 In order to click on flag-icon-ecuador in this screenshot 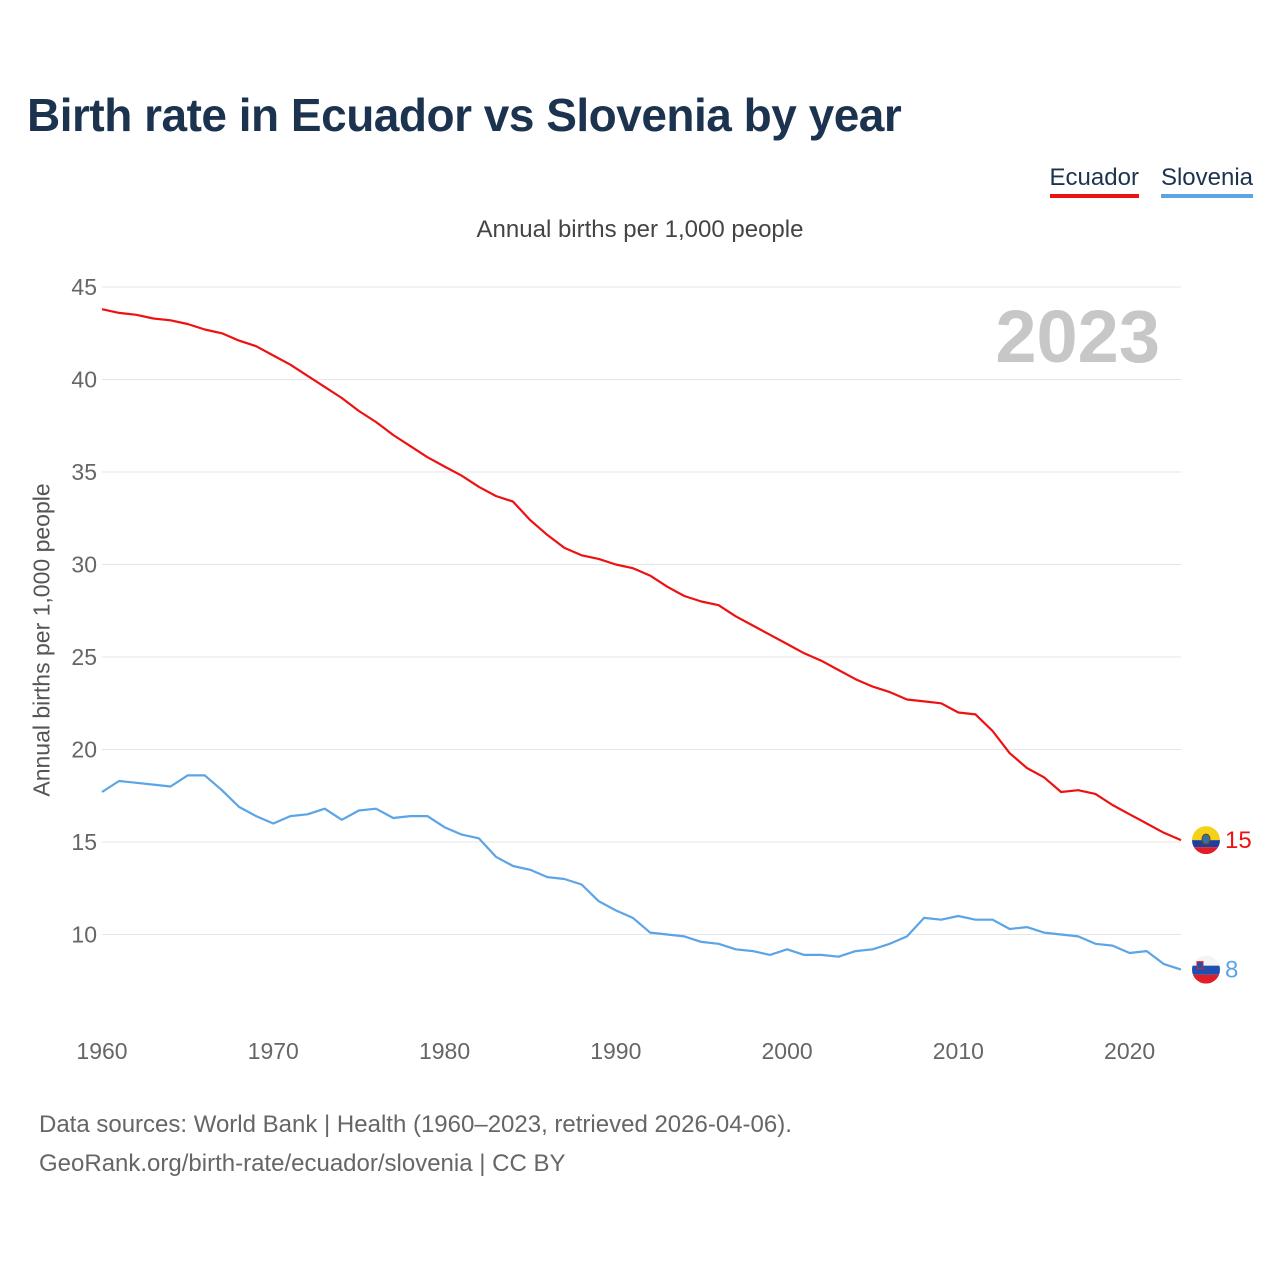, I will do `click(1206, 840)`.